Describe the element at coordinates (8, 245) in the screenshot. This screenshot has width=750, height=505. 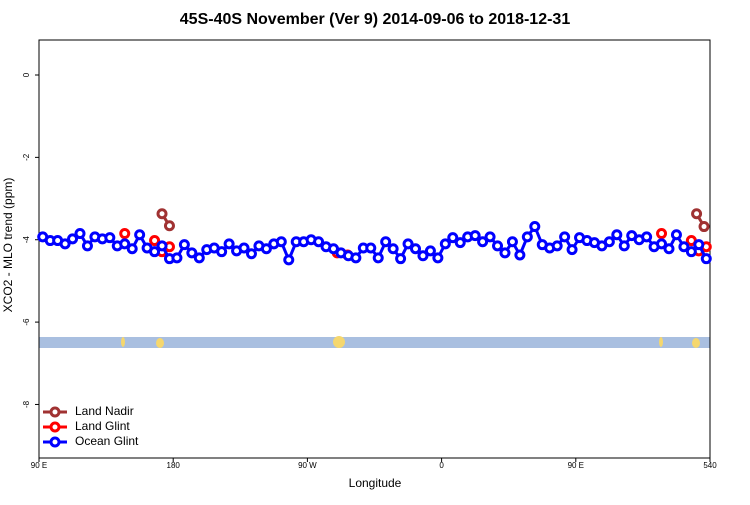
I see `y-axis-label: XCO2 - MLO trend (ppm)` at that location.